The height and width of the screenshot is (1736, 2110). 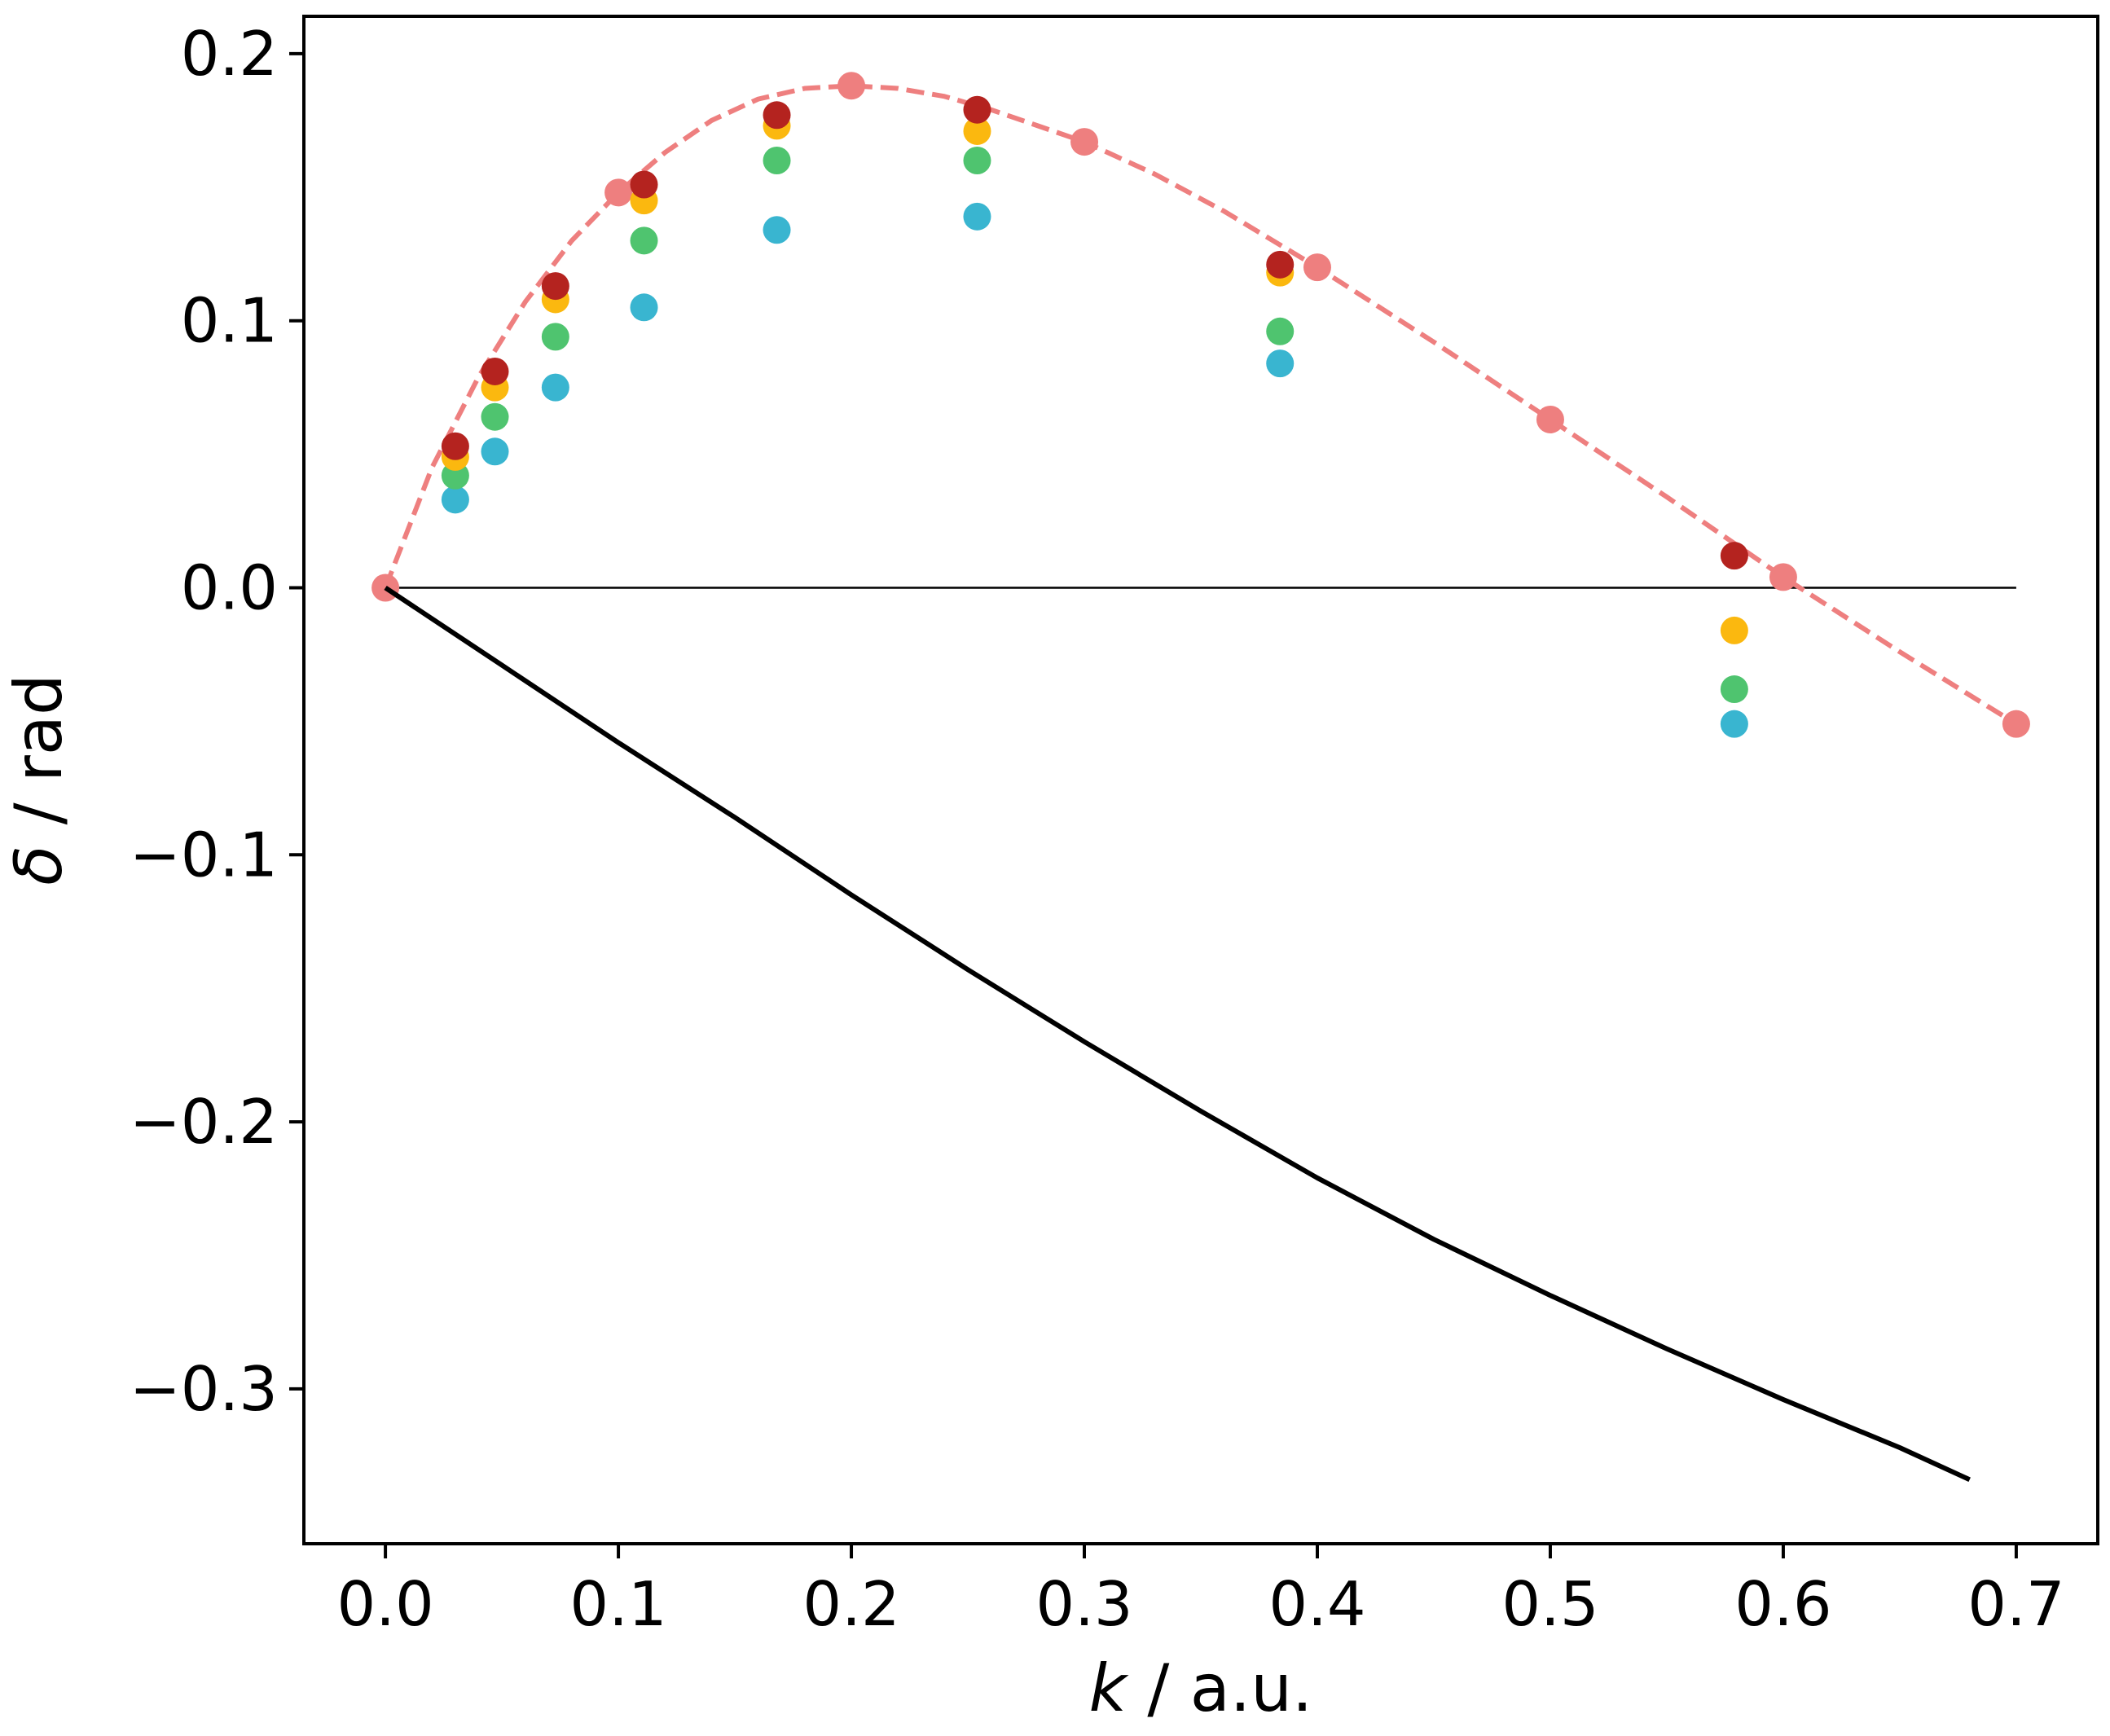 What do you see at coordinates (1549, 1604) in the screenshot?
I see `x-tick-label-5: 0.5` at bounding box center [1549, 1604].